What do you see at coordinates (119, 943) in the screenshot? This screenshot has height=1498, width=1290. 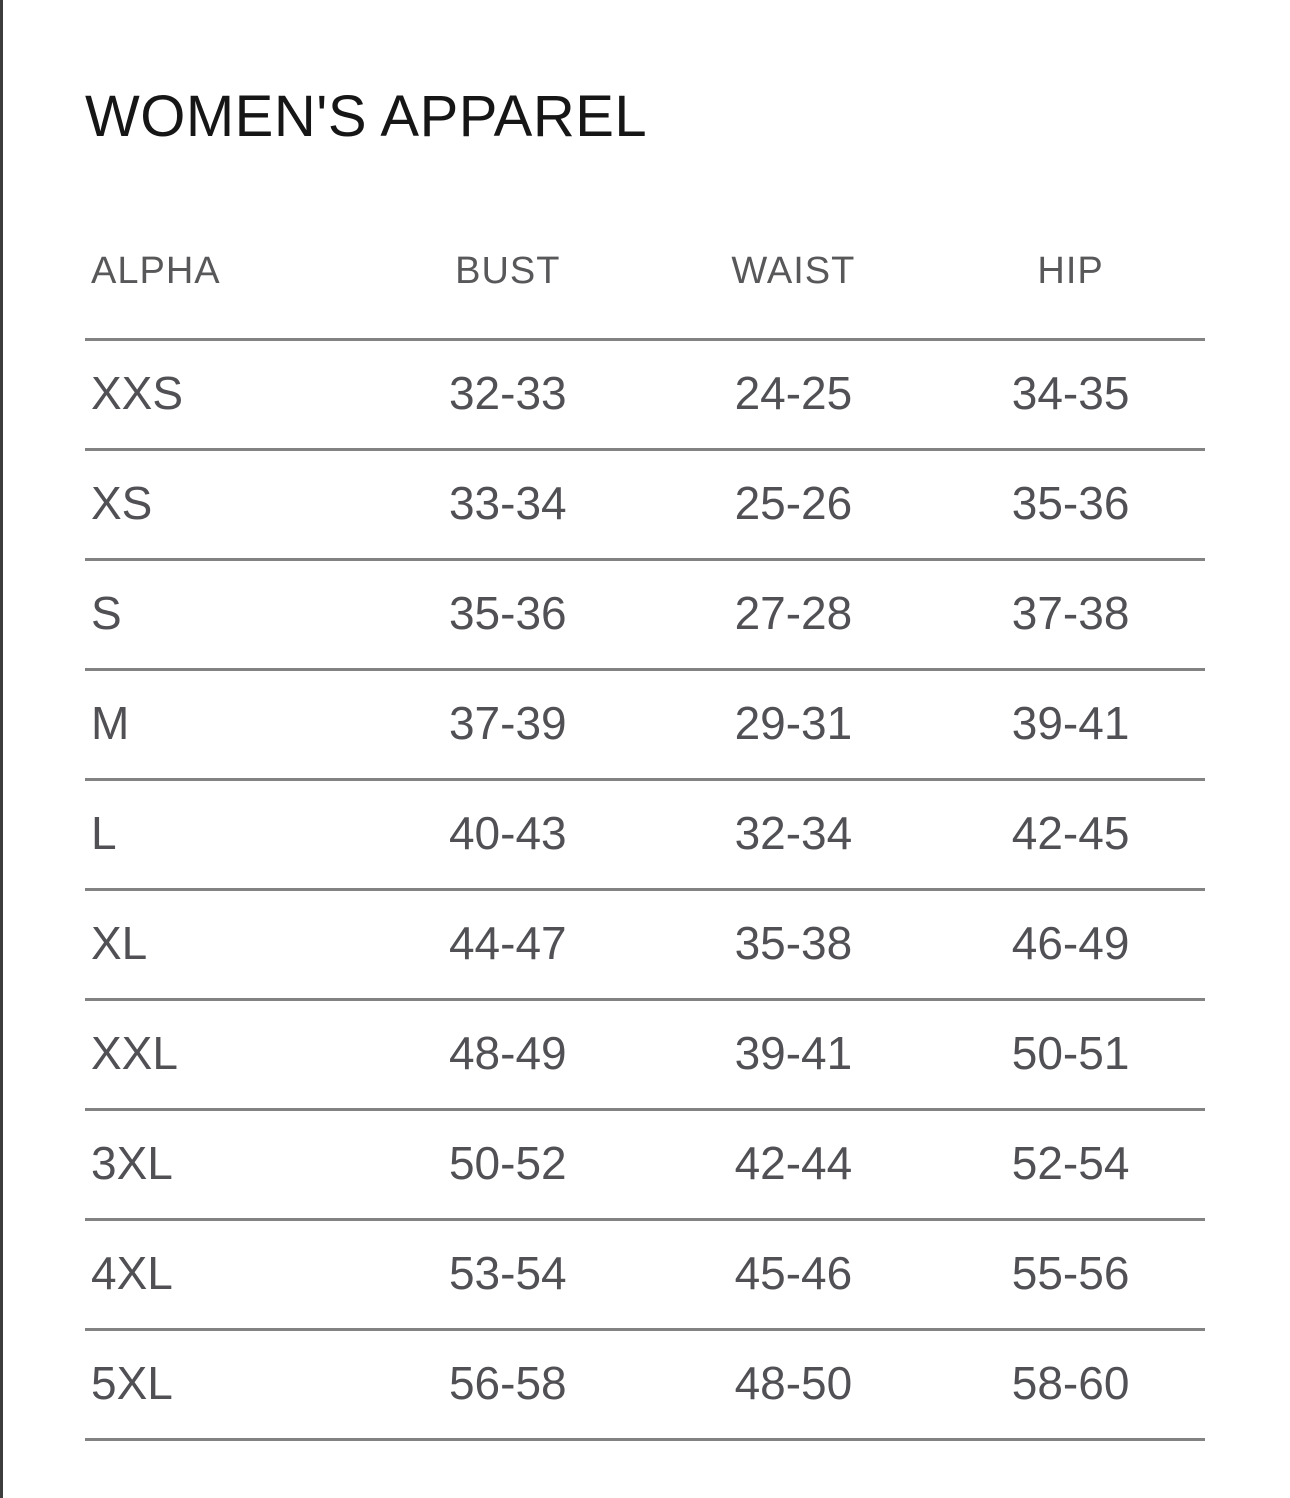 I see `alpha-cell: XL` at bounding box center [119, 943].